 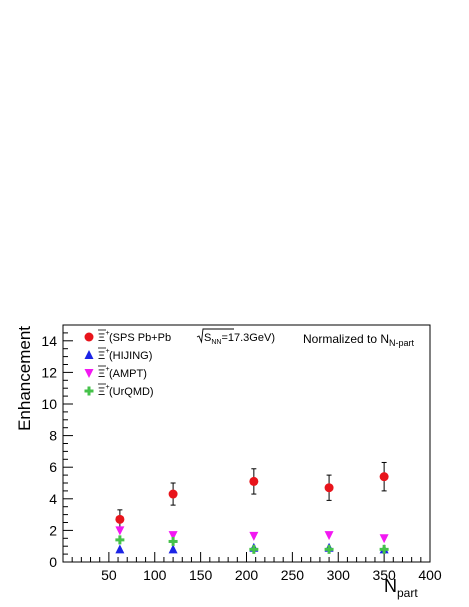 I want to click on legend-energy: SNN=17.3GeV), so click(x=239, y=339).